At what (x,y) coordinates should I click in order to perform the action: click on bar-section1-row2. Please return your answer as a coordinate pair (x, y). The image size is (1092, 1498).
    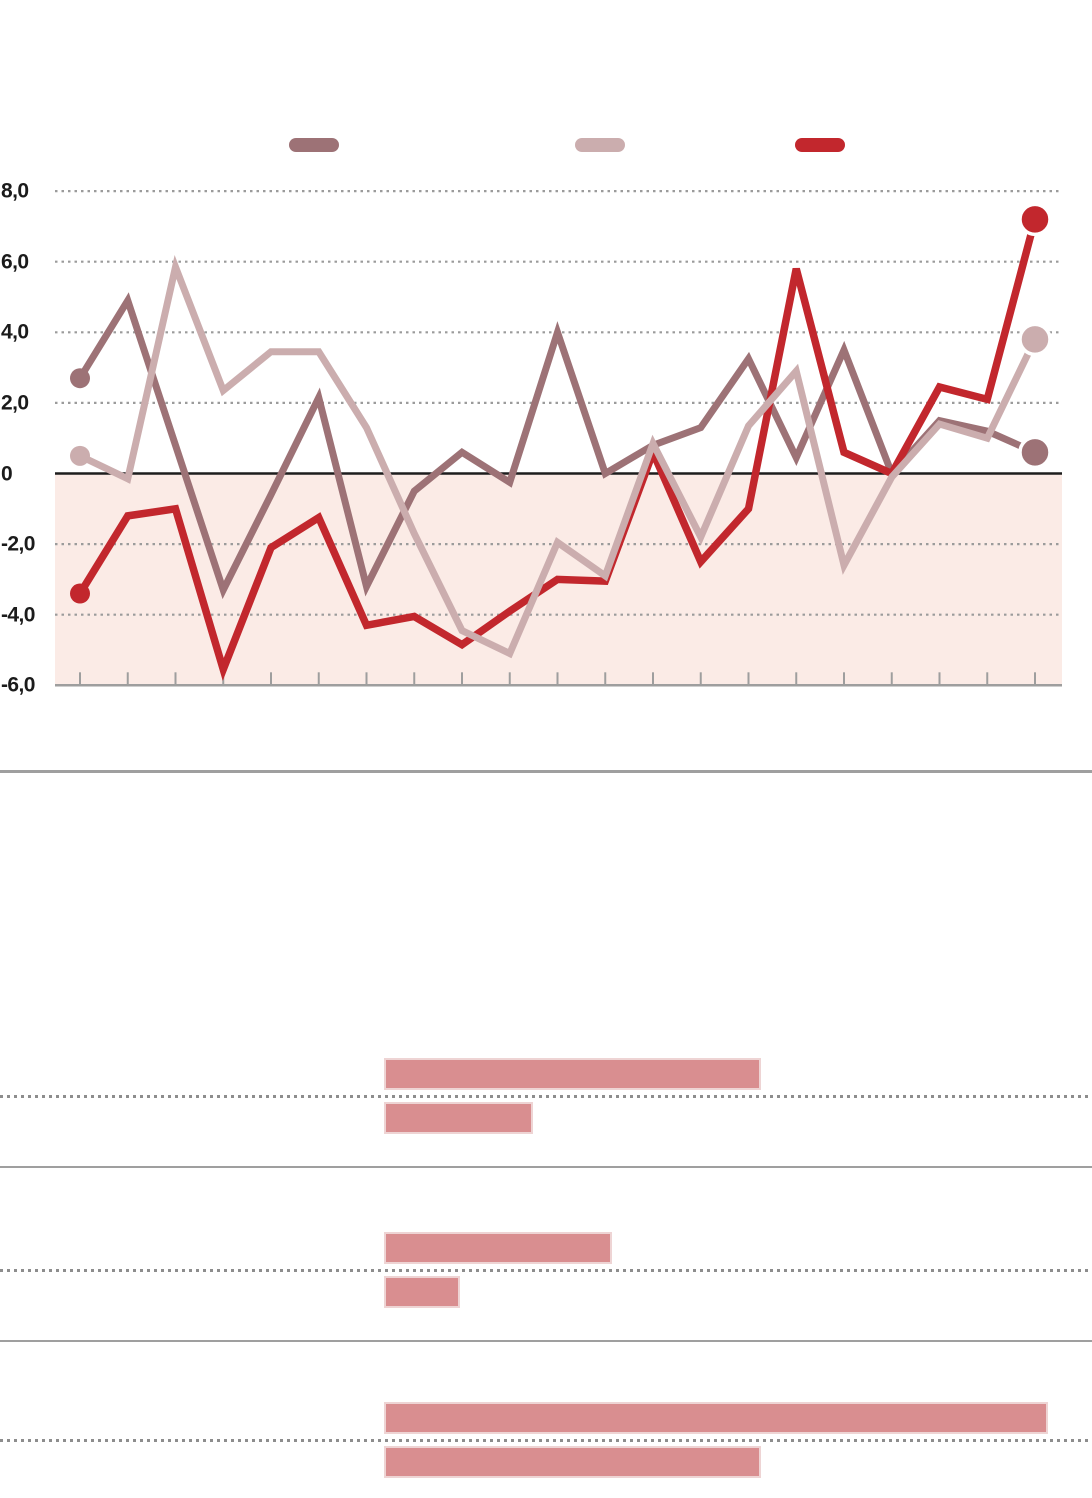
    Looking at the image, I should click on (458, 1118).